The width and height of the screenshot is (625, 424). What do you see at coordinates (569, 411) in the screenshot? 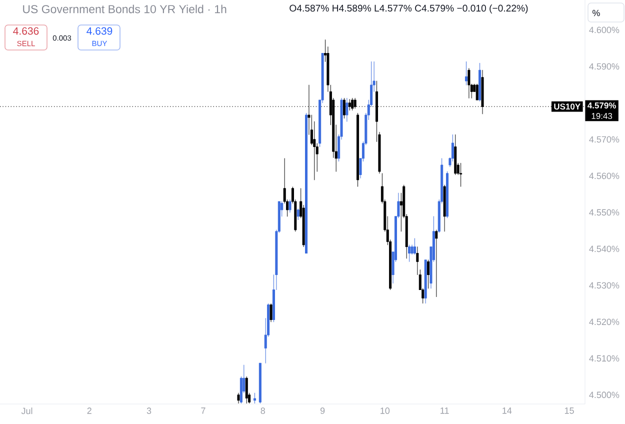
I see `x-tick-label: 15` at bounding box center [569, 411].